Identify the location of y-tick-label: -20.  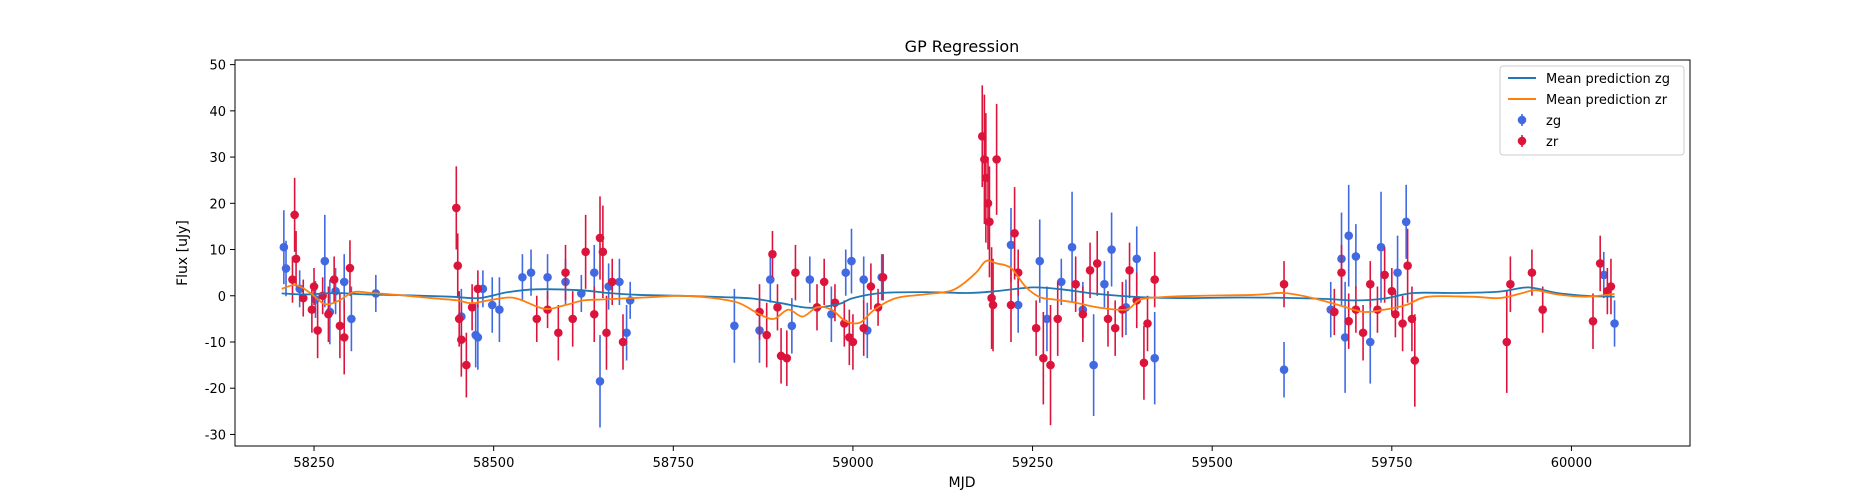
(215, 389).